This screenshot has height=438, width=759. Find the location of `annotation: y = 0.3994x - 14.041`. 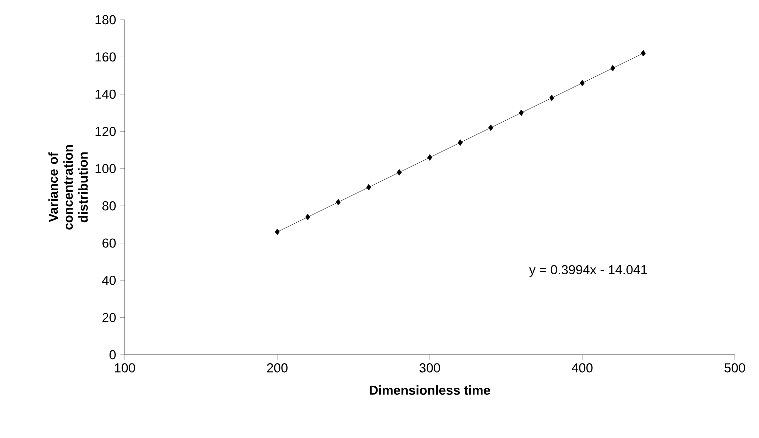

annotation: y = 0.3994x - 14.041 is located at coordinates (588, 271).